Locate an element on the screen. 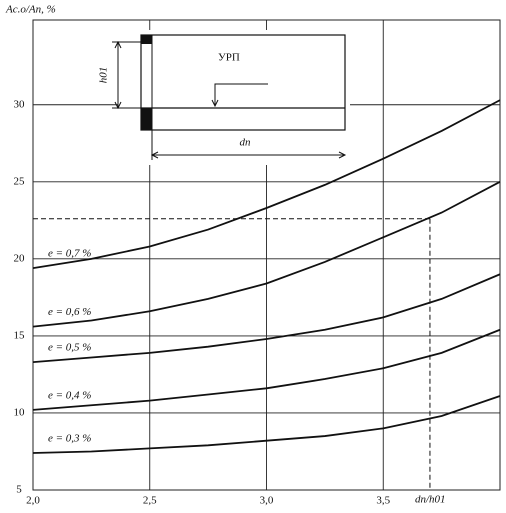 This screenshot has width=506, height=513. inset-label: dп is located at coordinates (246, 143).